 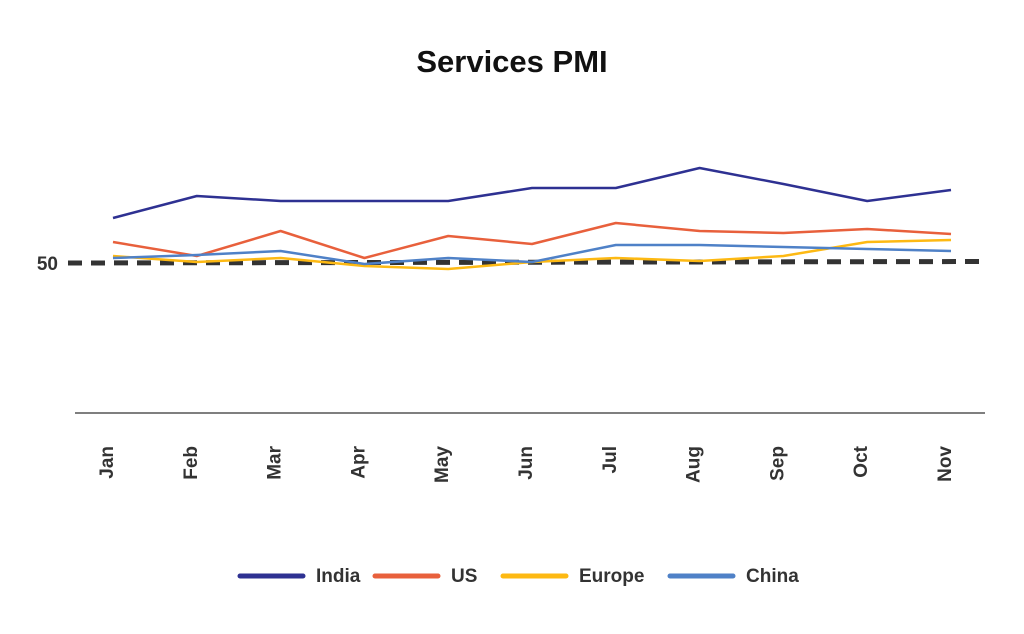 What do you see at coordinates (358, 461) in the screenshot?
I see `x-tick-label: Apr` at bounding box center [358, 461].